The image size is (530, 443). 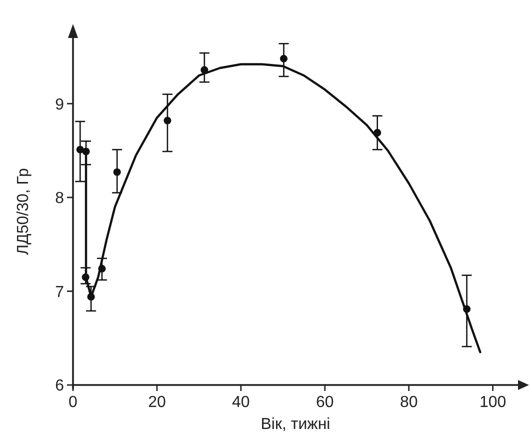 What do you see at coordinates (157, 402) in the screenshot?
I see `x-tick-label: 20` at bounding box center [157, 402].